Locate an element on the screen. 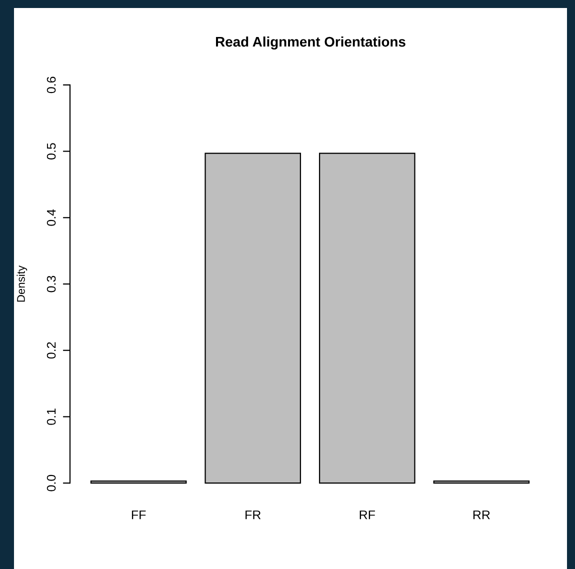  x-tick-label: RR is located at coordinates (481, 515).